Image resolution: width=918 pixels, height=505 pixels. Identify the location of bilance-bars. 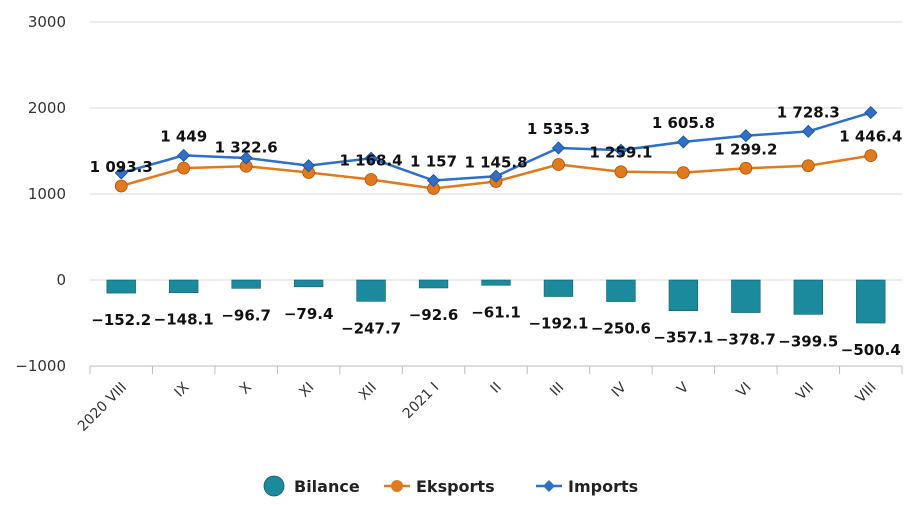
(496, 301).